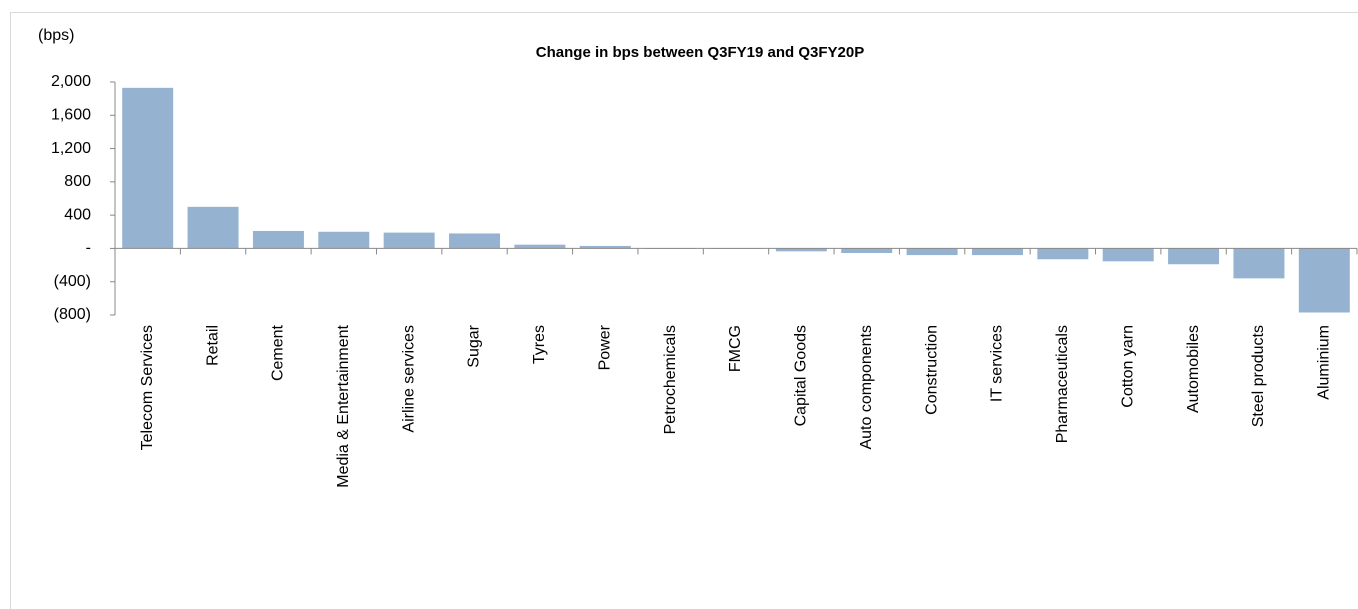 This screenshot has height=609, width=1358. I want to click on x-tick-label: Steel products, so click(1258, 376).